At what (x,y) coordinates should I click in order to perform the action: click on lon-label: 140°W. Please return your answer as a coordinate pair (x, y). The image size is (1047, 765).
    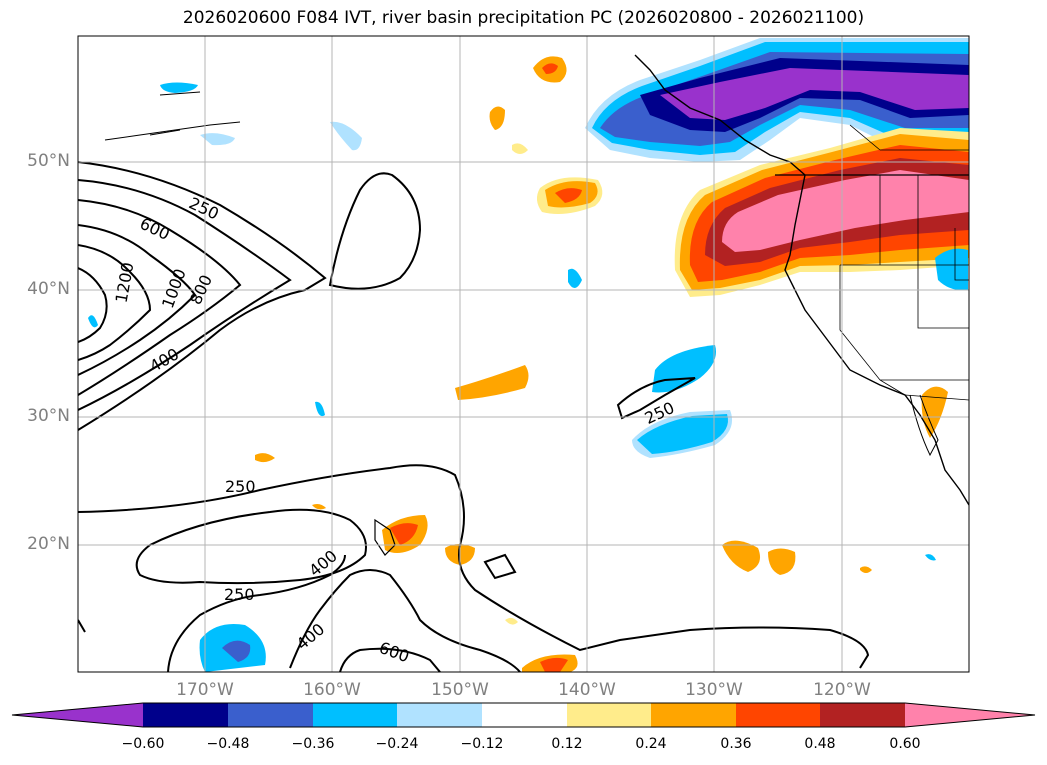
    Looking at the image, I should click on (587, 690).